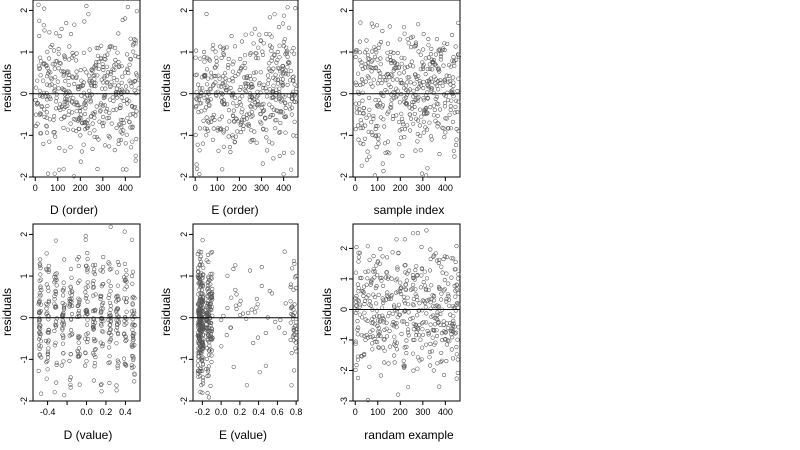  I want to click on y-tick-label: -2, so click(344, 370).